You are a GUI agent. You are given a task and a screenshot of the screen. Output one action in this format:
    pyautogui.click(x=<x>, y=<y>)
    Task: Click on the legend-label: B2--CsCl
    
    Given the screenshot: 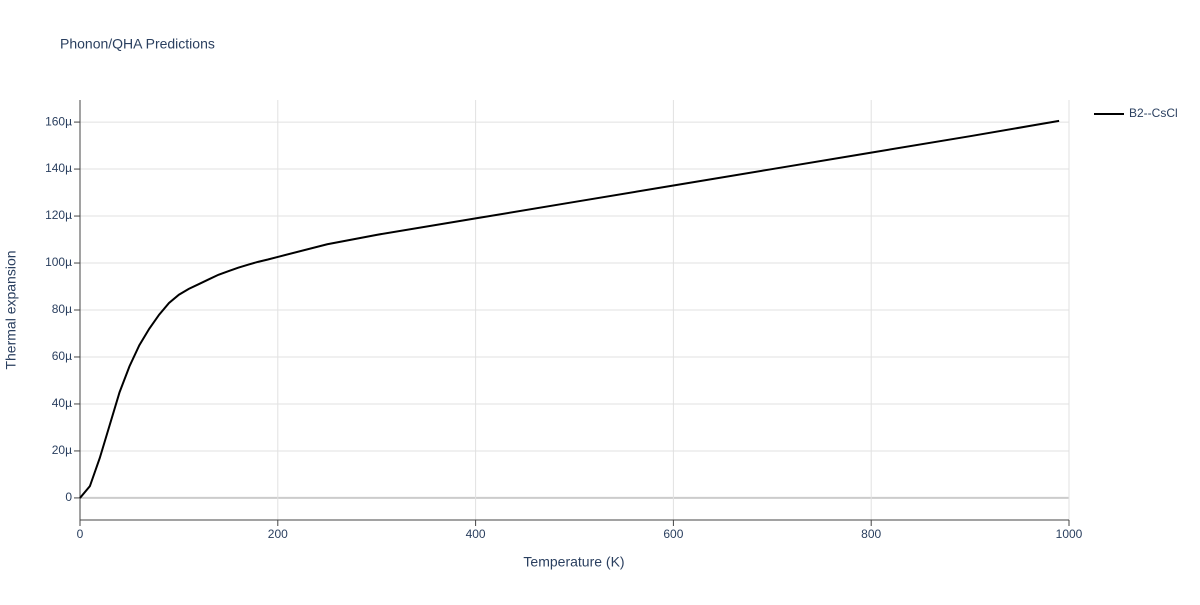 What is the action you would take?
    pyautogui.click(x=1153, y=113)
    